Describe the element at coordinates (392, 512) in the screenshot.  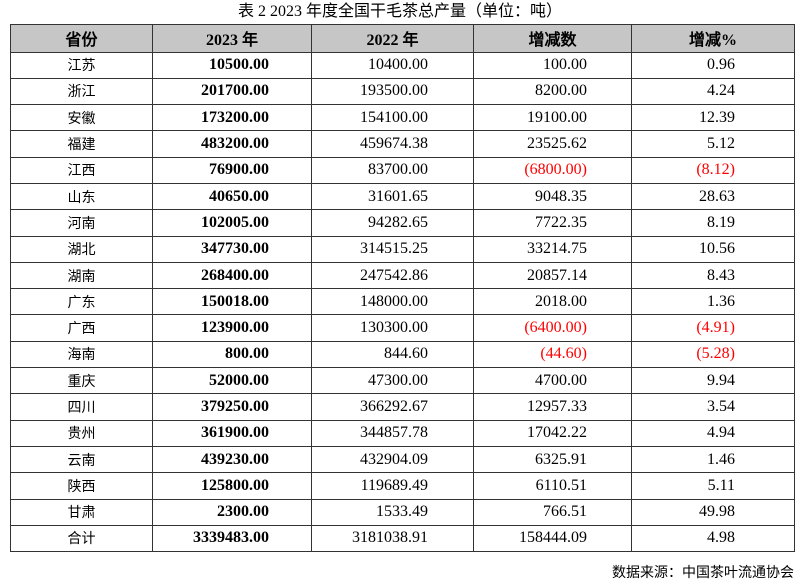
I see `value-2022-cell: 1533.49` at that location.